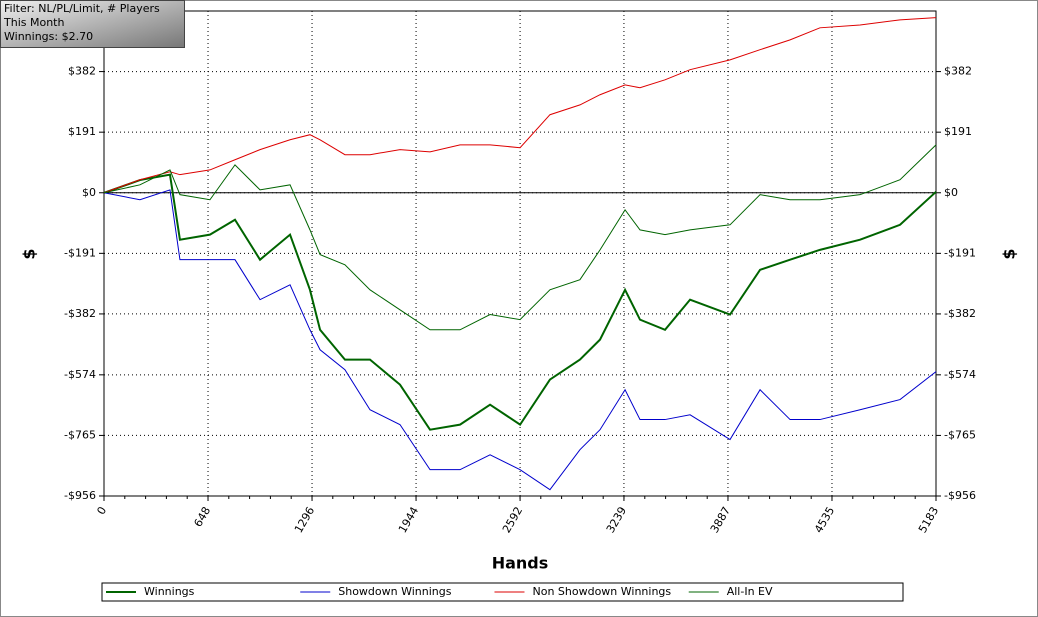 Image resolution: width=1038 pixels, height=617 pixels. I want to click on y2-tick-label: -$765, so click(960, 434).